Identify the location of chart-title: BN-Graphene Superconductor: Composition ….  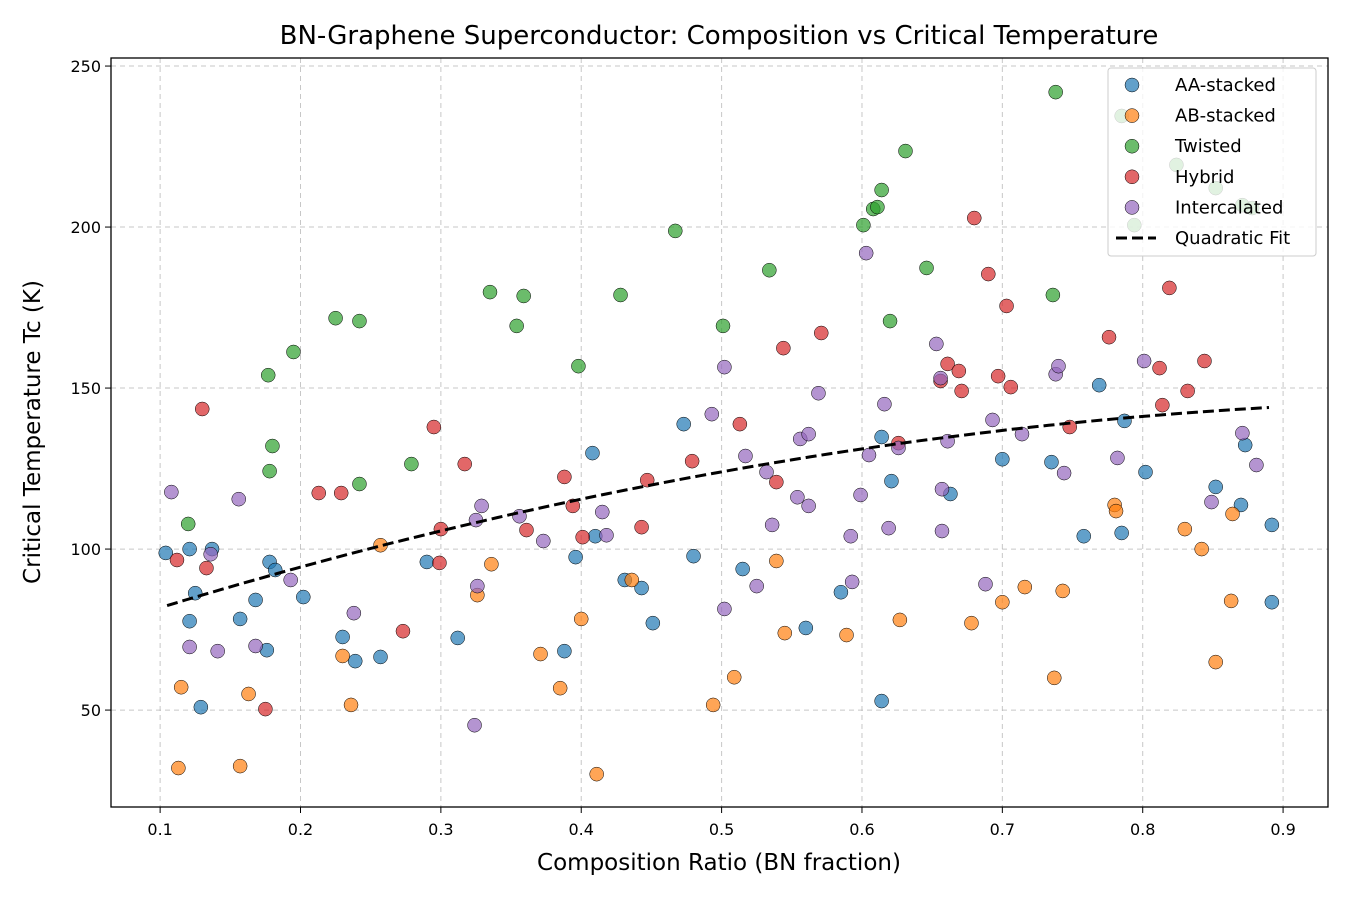
(719, 36).